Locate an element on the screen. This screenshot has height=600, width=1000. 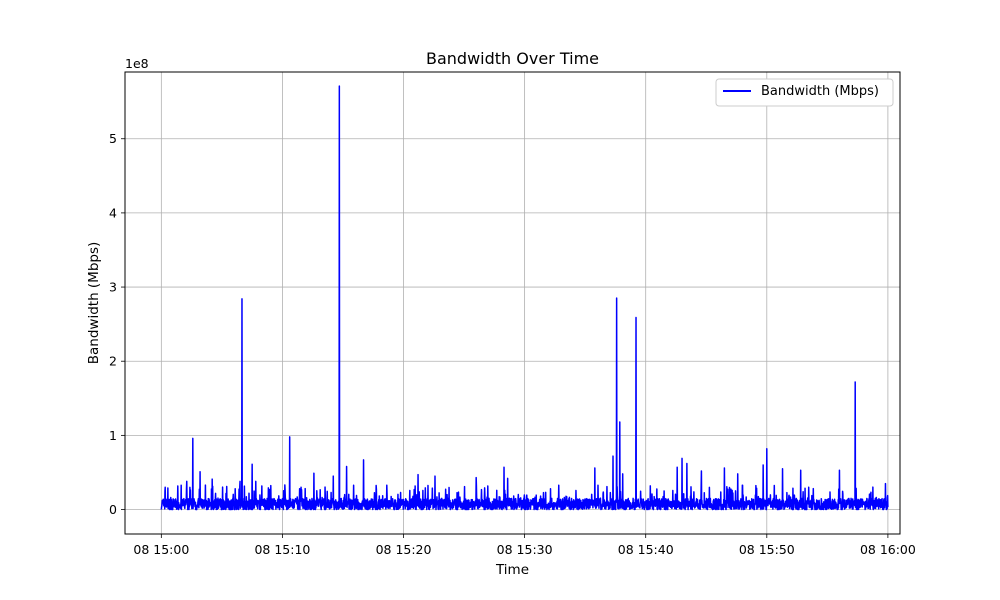
y-tick-label: 4 is located at coordinates (113, 212).